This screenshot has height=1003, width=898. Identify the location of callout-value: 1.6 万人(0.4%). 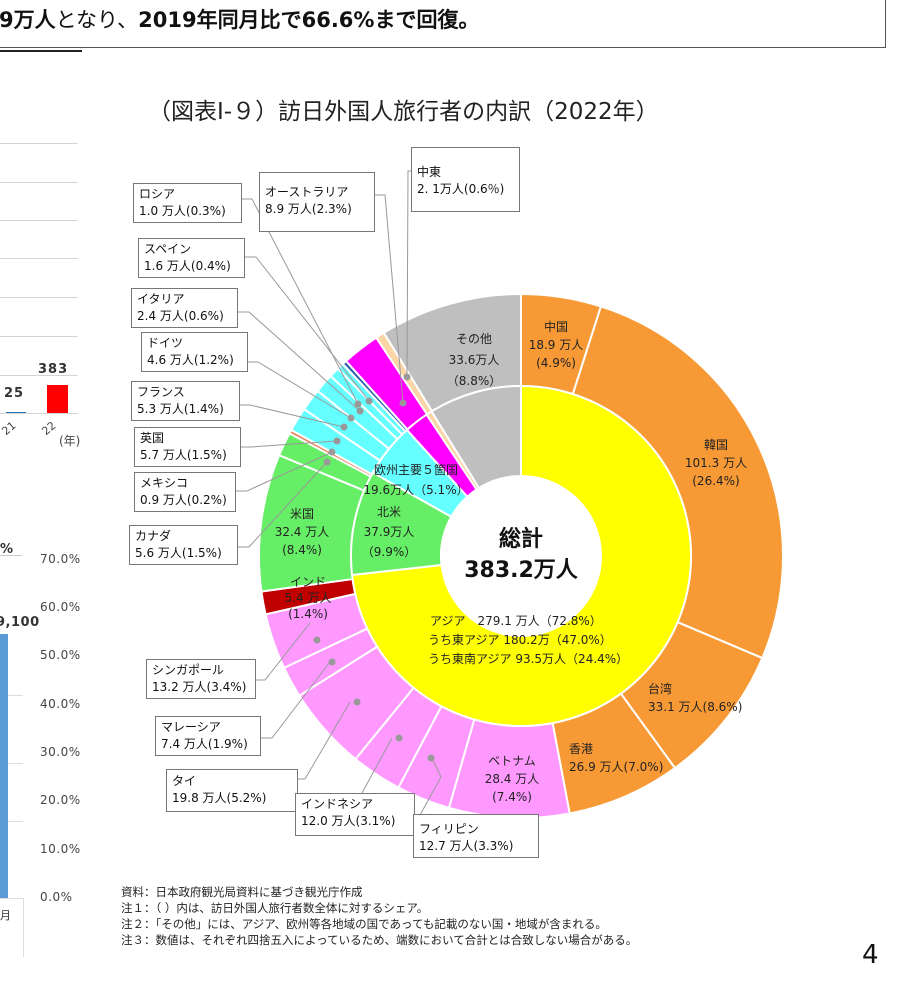
(187, 266).